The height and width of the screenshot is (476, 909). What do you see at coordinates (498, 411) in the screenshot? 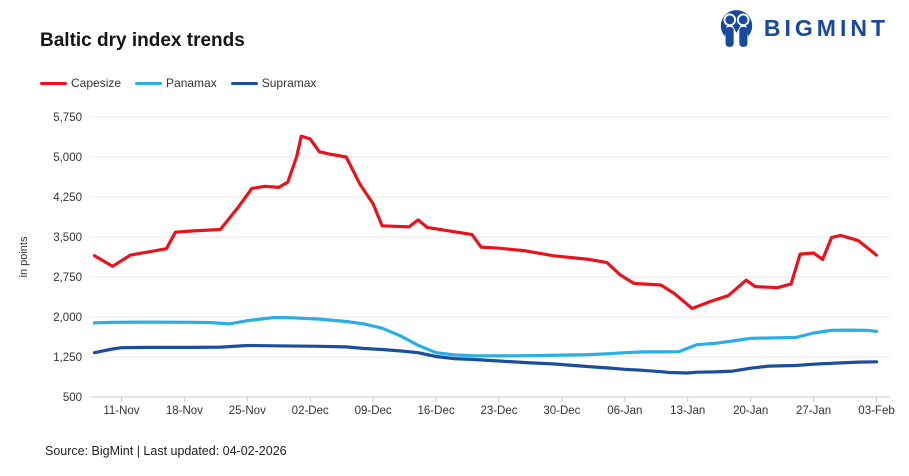
I see `x-axis-tick-label: 23-Dec` at bounding box center [498, 411].